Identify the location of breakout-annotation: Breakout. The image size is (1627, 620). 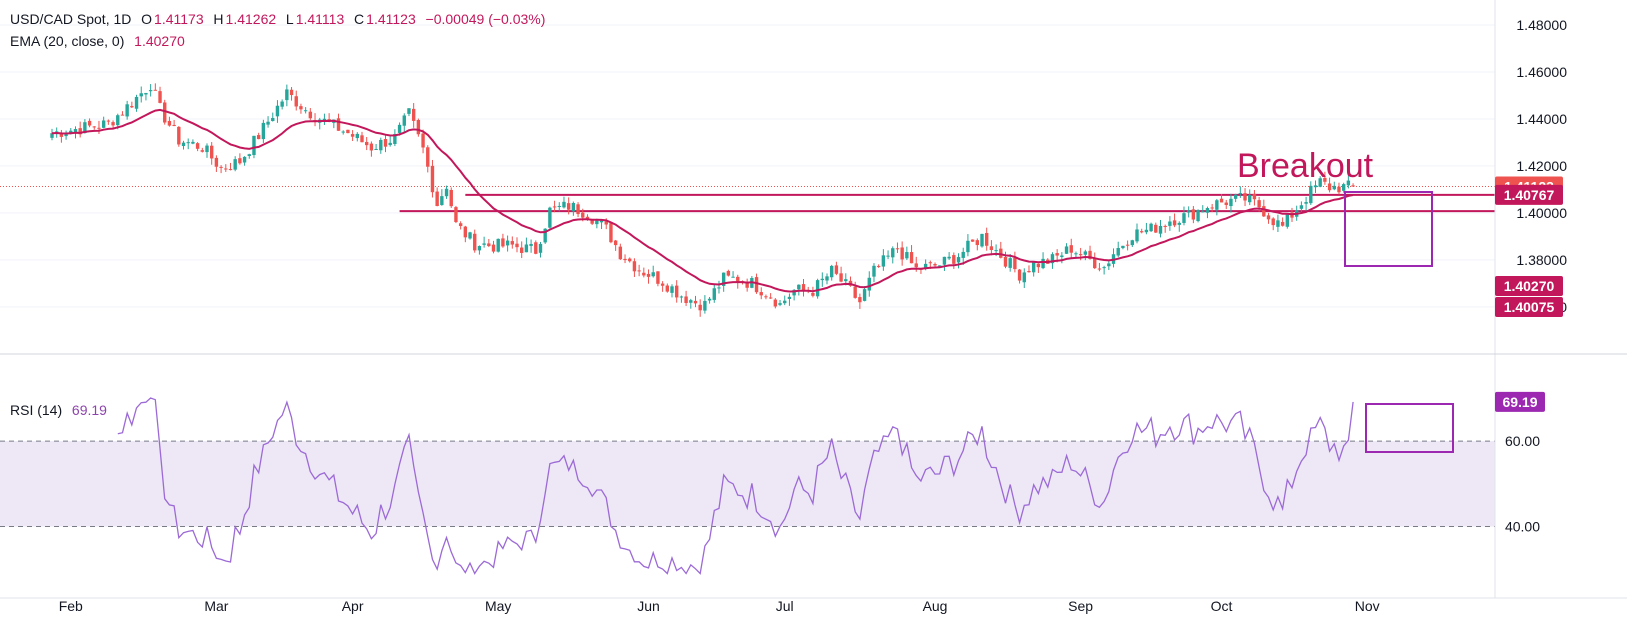
(1305, 166).